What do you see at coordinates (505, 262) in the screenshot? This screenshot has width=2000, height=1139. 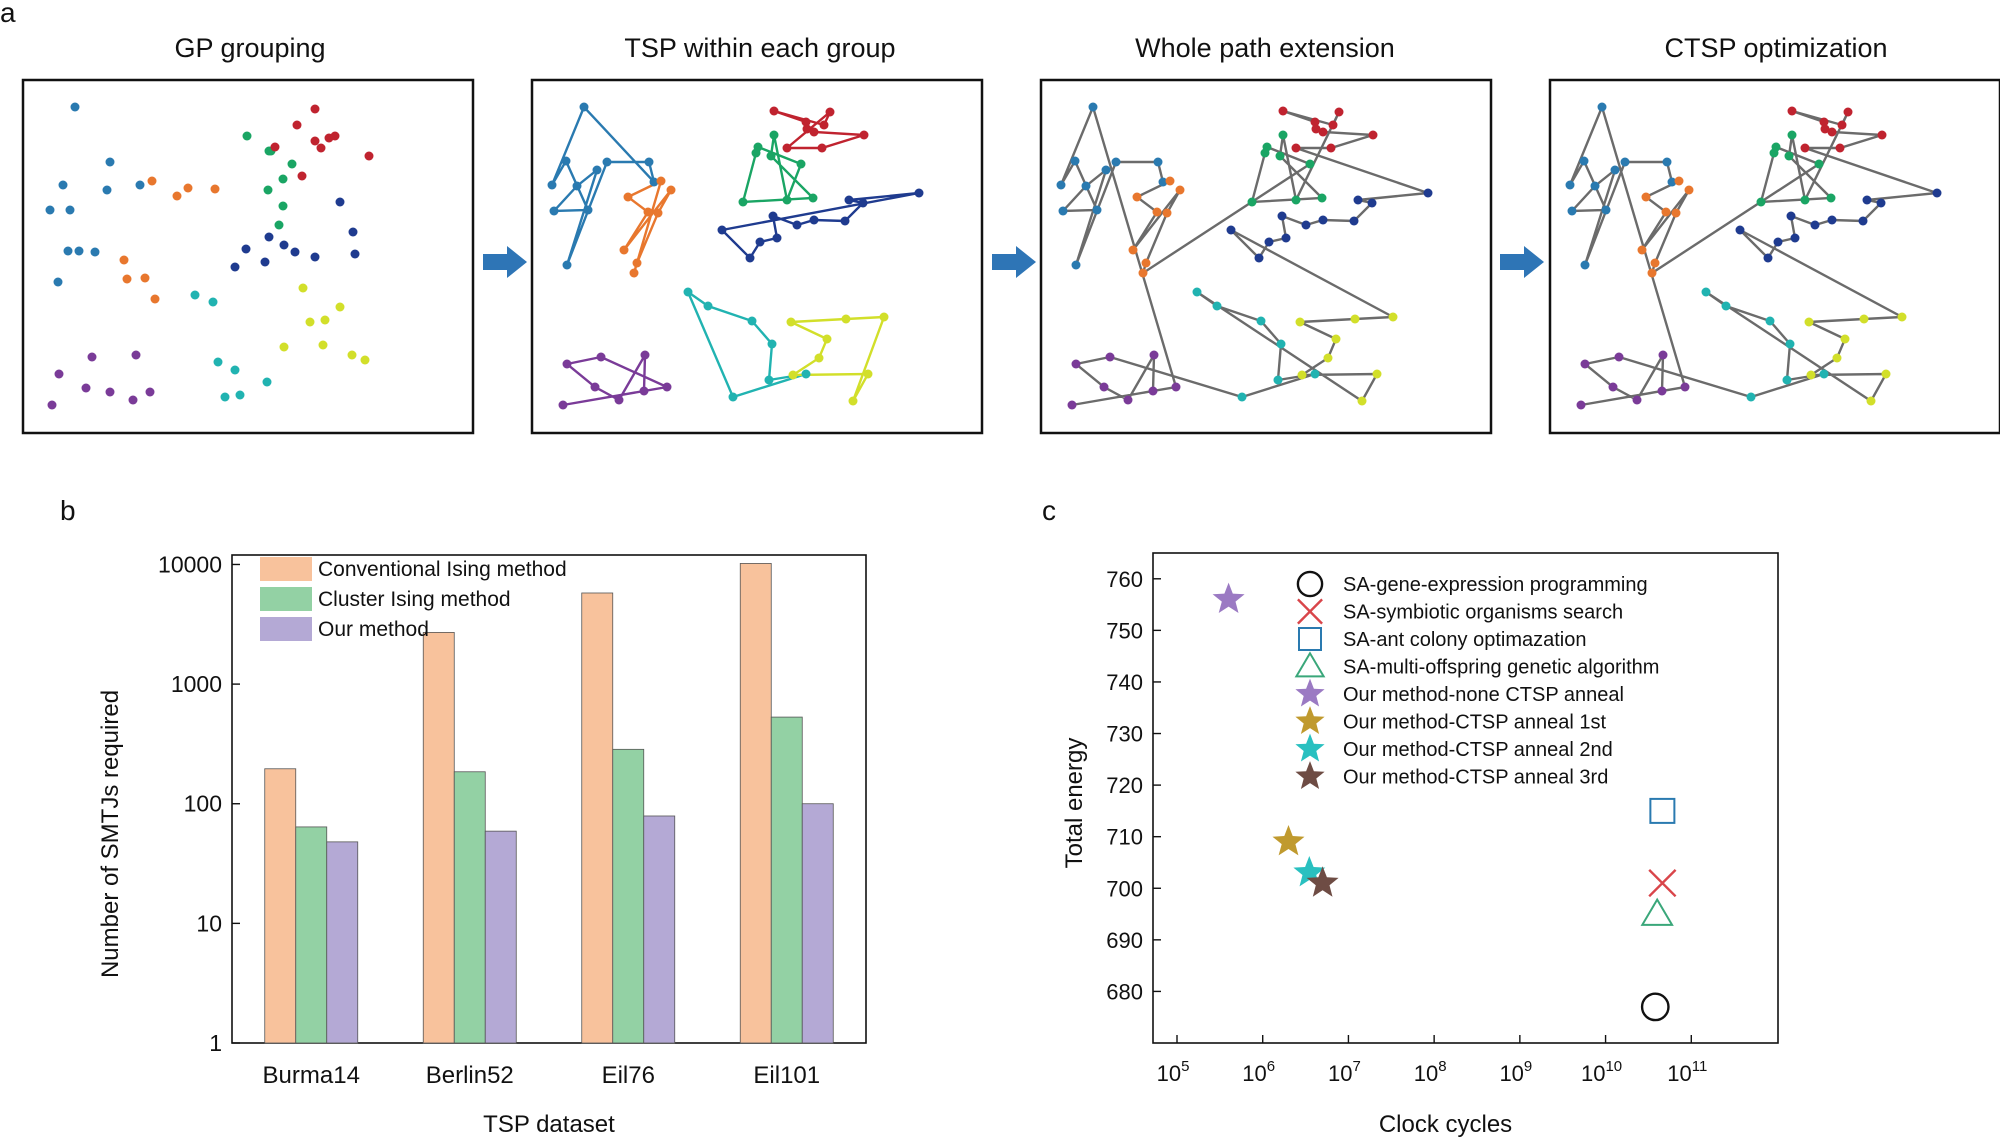 I see `arrow-icon` at bounding box center [505, 262].